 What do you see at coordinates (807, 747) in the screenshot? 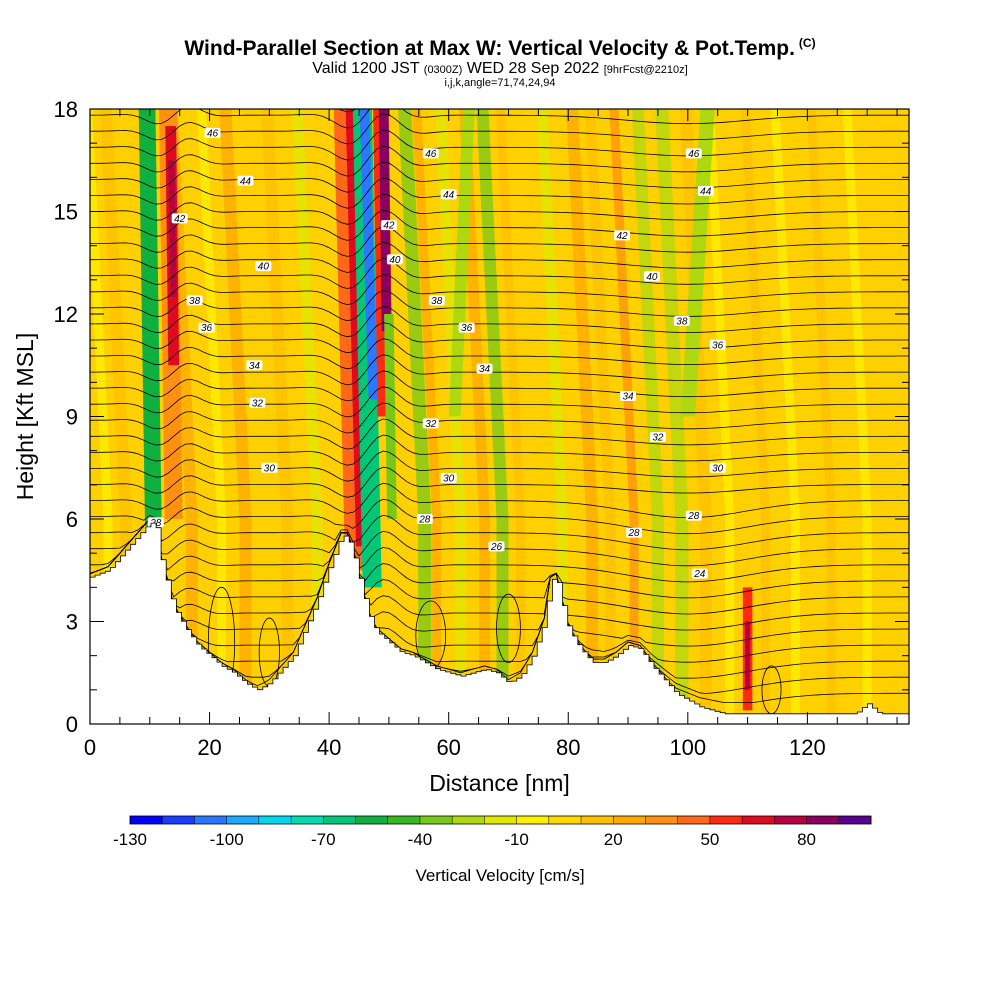
I see `x-tick-label: 120` at bounding box center [807, 747].